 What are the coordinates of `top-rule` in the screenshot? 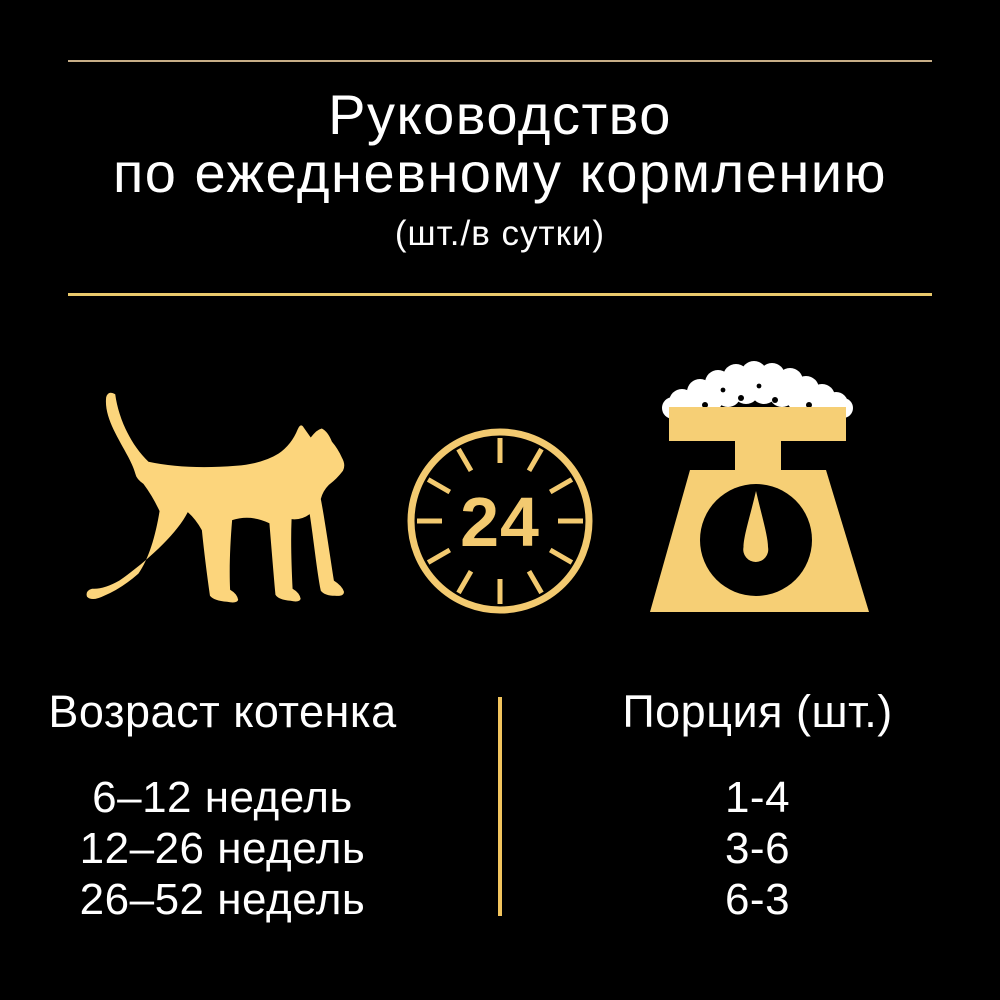 It's located at (500, 61).